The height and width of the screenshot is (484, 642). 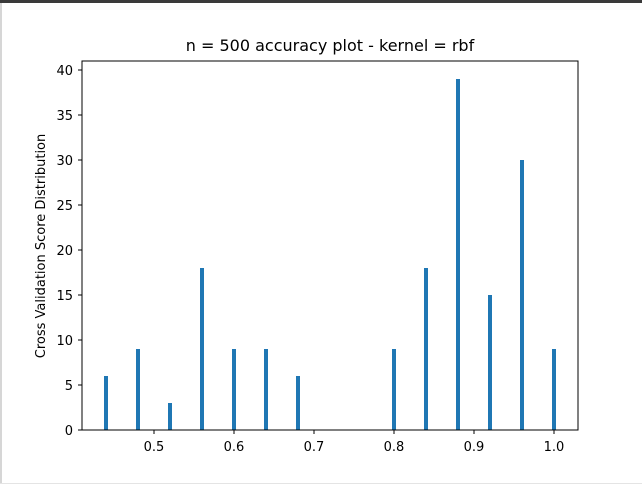 I want to click on x-tick-label: 0.8, so click(x=394, y=447).